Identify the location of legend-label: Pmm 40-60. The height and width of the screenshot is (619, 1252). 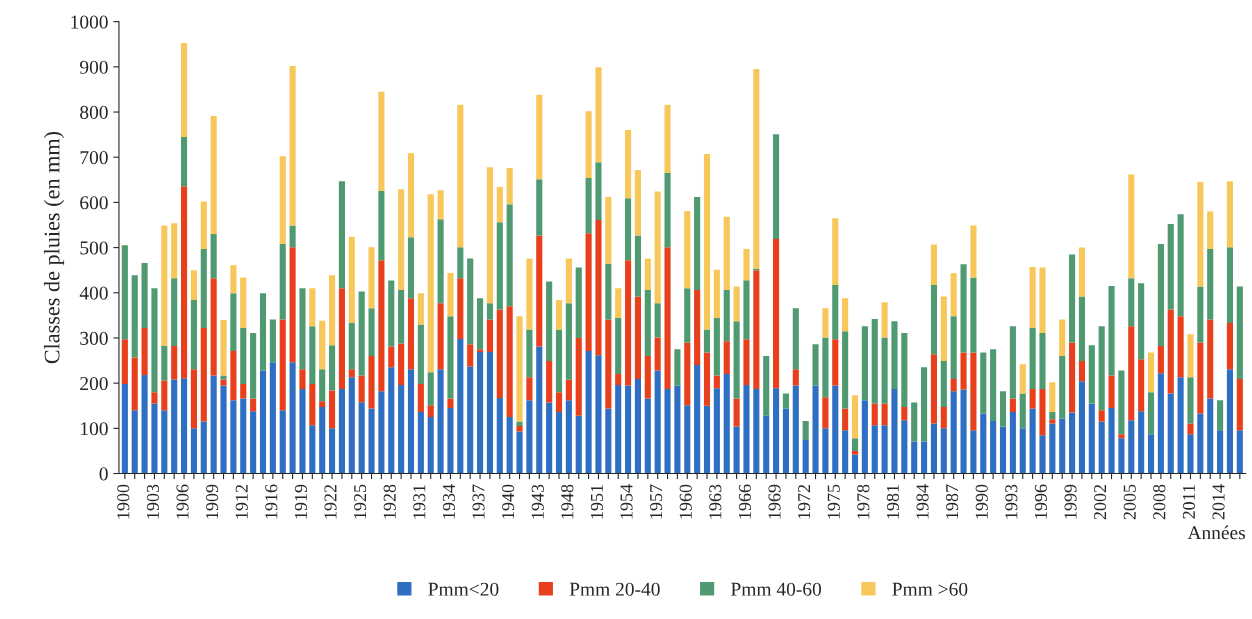
(776, 589).